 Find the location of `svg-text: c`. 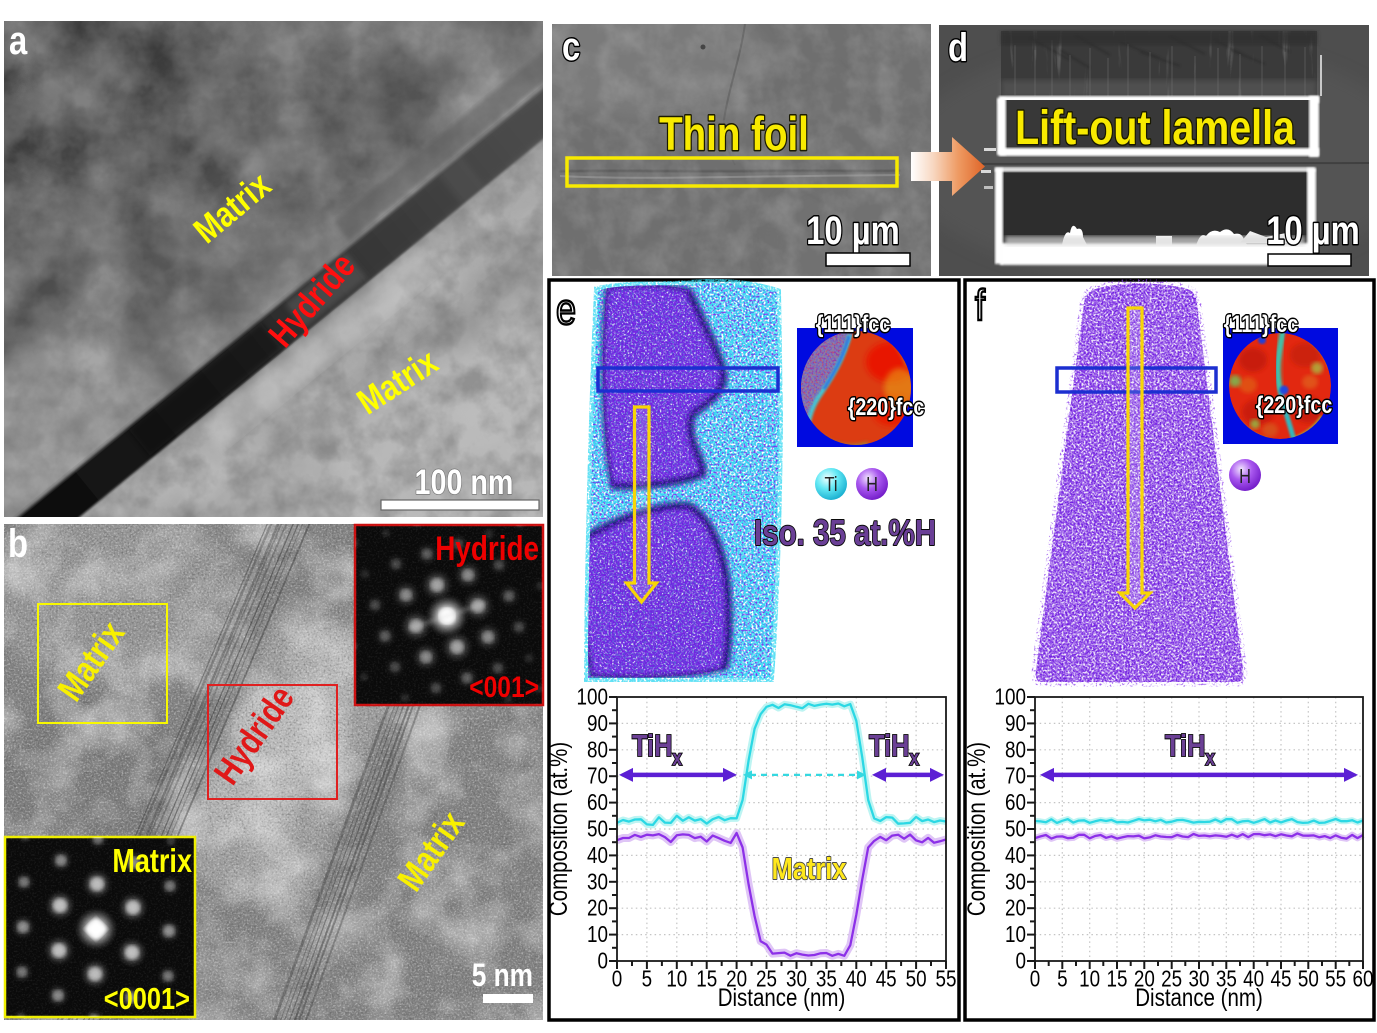

svg-text: c is located at coordinates (571, 46).